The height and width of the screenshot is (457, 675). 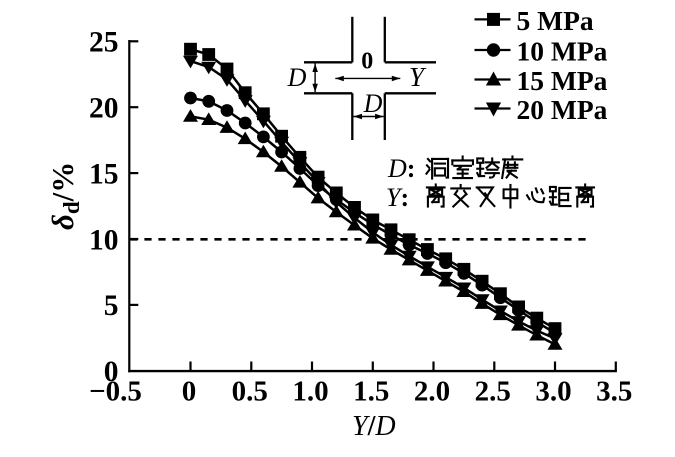 I want to click on svg-text: 1.5, so click(x=371, y=392).